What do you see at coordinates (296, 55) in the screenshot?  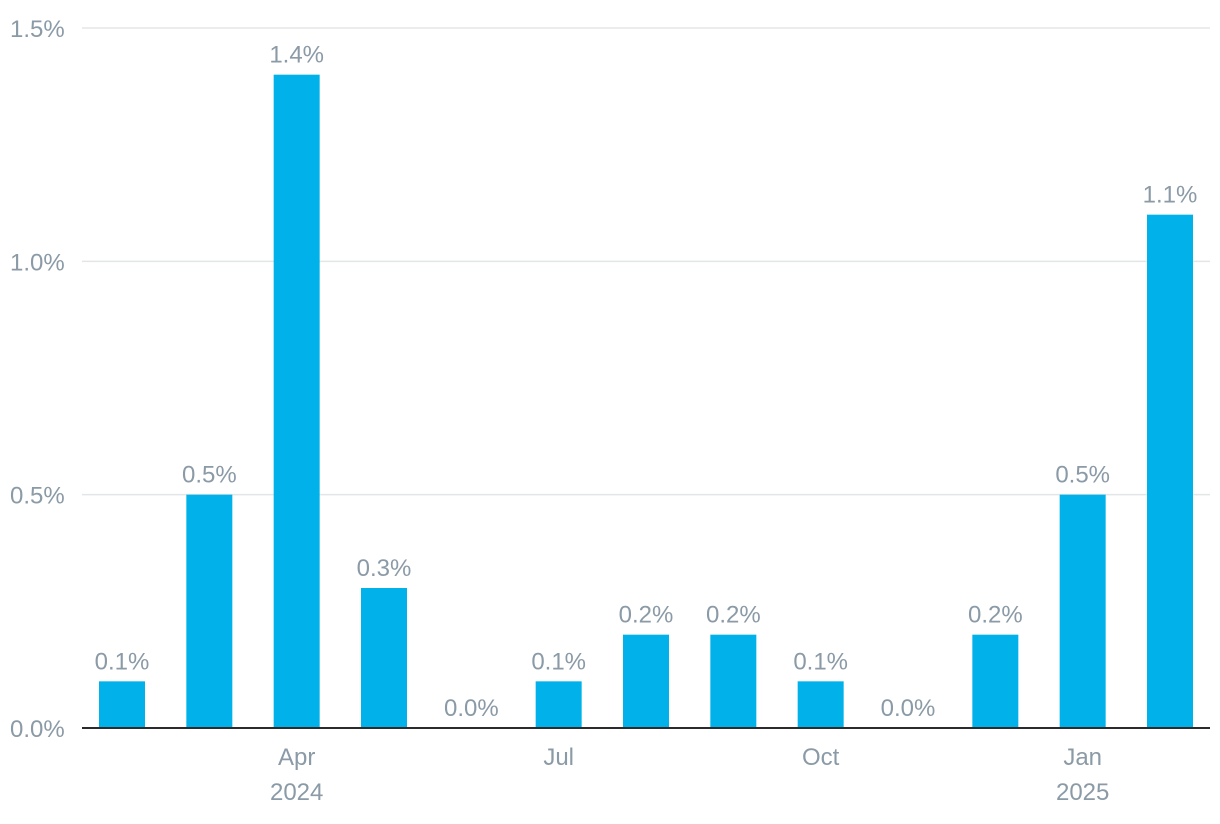 I see `bar-data-label: 1.4%` at bounding box center [296, 55].